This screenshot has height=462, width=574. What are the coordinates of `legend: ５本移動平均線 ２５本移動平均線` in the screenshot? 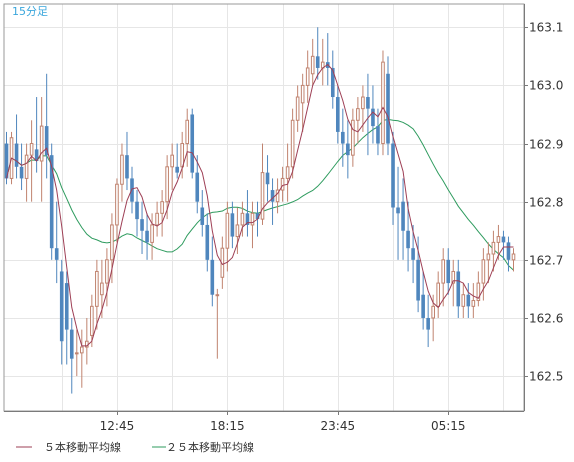 It's located at (135, 447).